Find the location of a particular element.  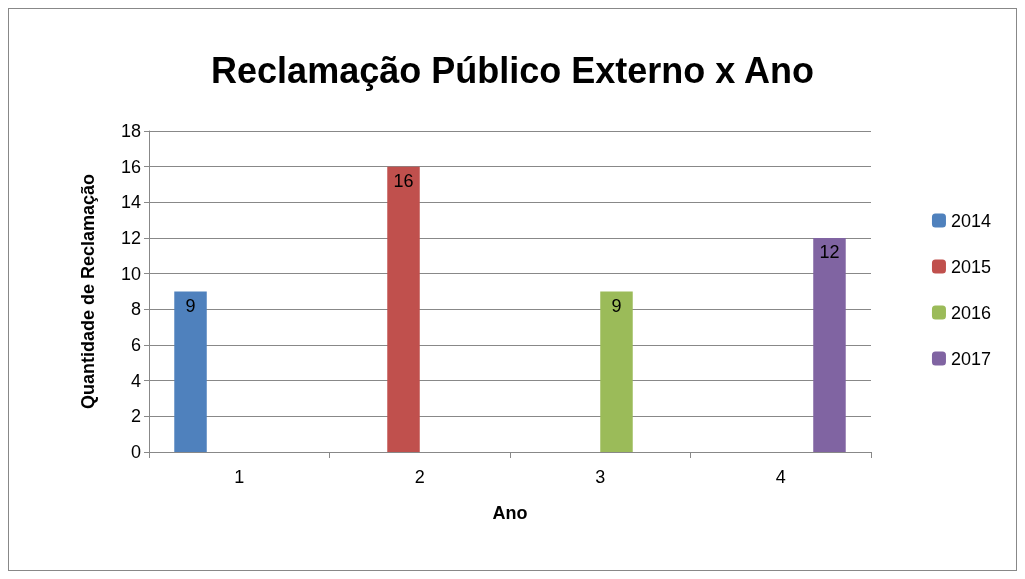

y-tick-label: 16 is located at coordinates (130, 166).